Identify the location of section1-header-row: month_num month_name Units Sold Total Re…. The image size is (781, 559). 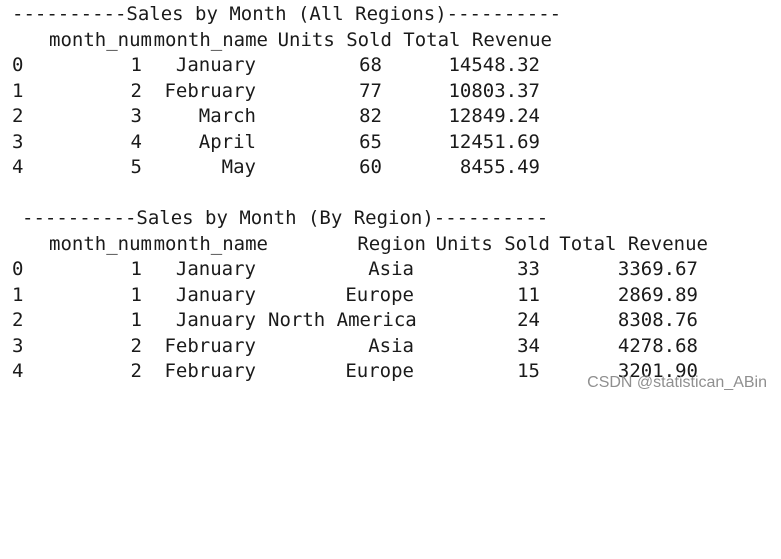
(276, 40).